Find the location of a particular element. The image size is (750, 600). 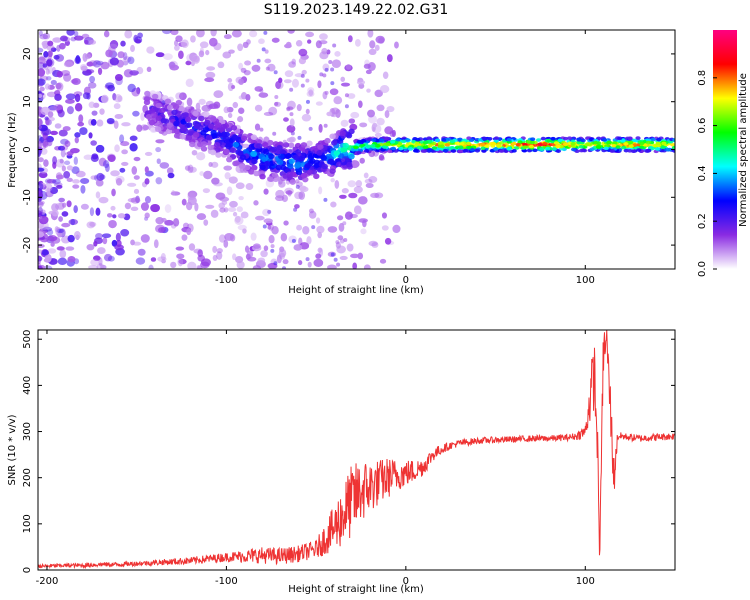

spectrogram-y-label: Frequency (Hz) is located at coordinates (12, 150).